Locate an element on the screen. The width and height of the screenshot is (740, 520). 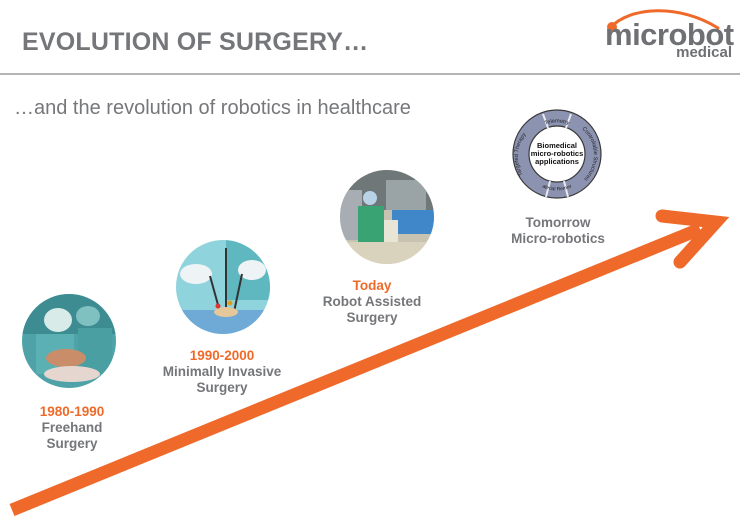
svg-text: Telemetry is located at coordinates (557, 122).